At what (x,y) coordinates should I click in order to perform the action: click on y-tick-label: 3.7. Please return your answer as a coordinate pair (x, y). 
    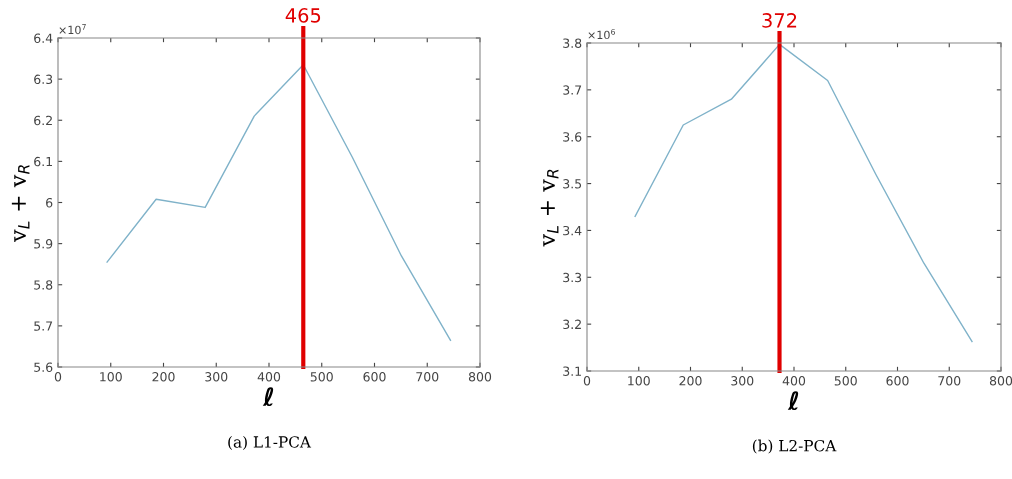
    Looking at the image, I should click on (572, 90).